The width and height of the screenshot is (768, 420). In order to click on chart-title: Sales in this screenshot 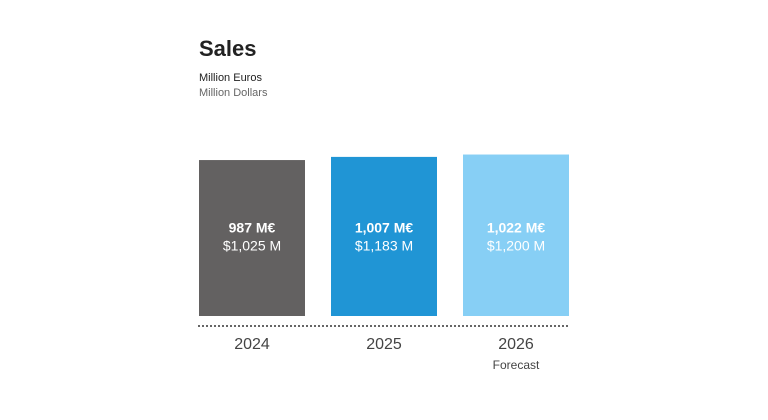, I will do `click(228, 48)`.